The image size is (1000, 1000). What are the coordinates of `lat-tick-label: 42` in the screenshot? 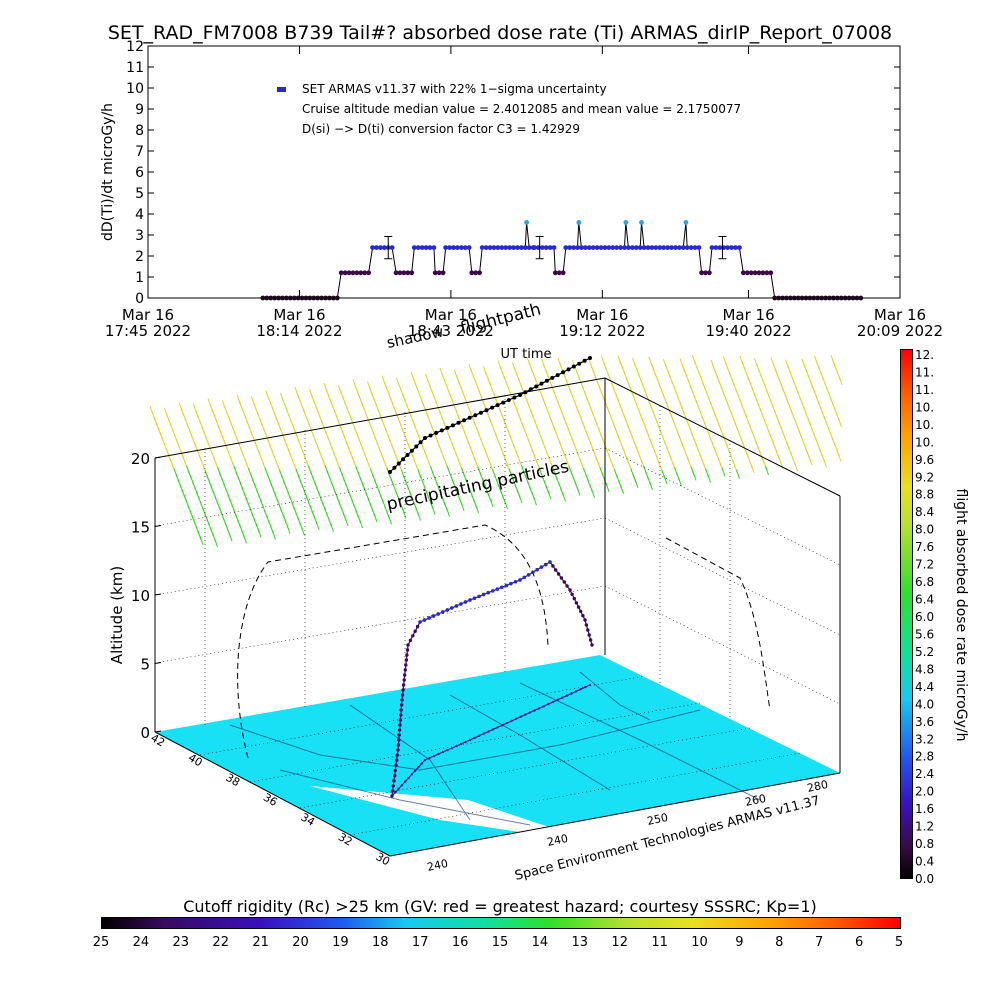 It's located at (158, 740).